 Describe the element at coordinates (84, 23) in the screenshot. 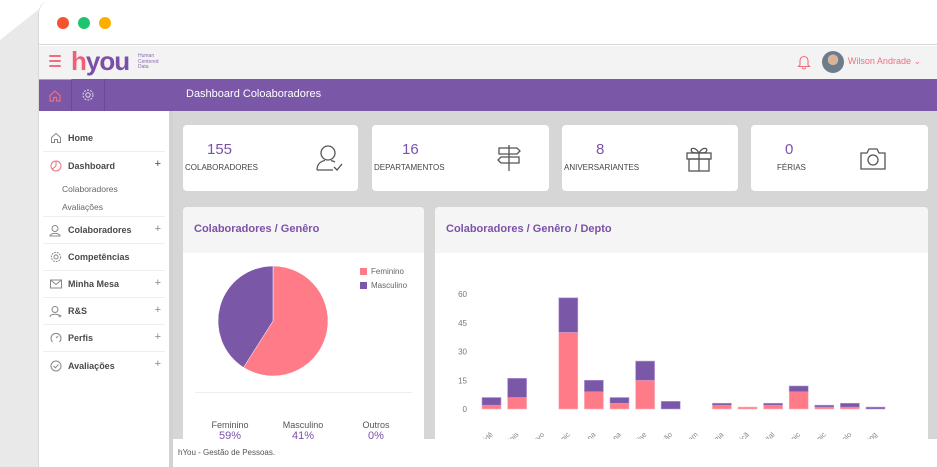

I see `maximize-window-button` at that location.